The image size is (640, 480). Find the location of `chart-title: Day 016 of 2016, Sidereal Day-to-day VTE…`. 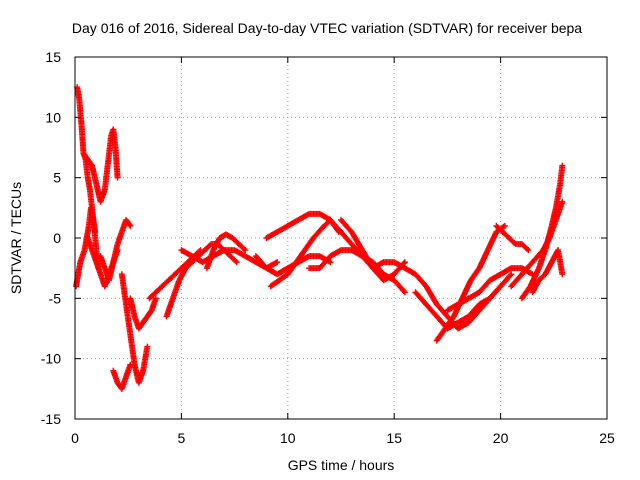

chart-title: Day 016 of 2016, Sidereal Day-to-day VTE… is located at coordinates (327, 28).